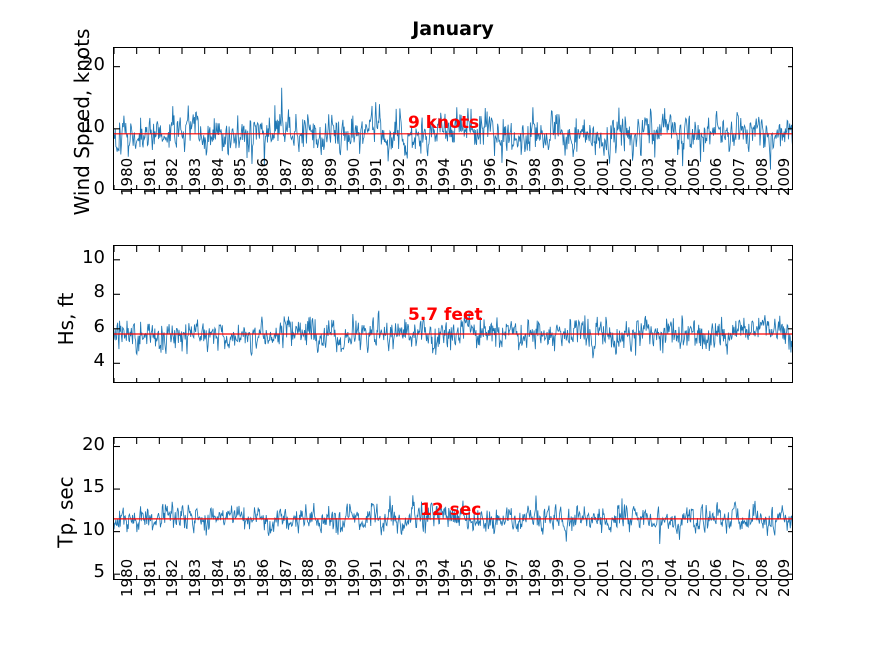 The image size is (875, 656). I want to click on y-axis-label-tp: Tp, sec, so click(65, 512).